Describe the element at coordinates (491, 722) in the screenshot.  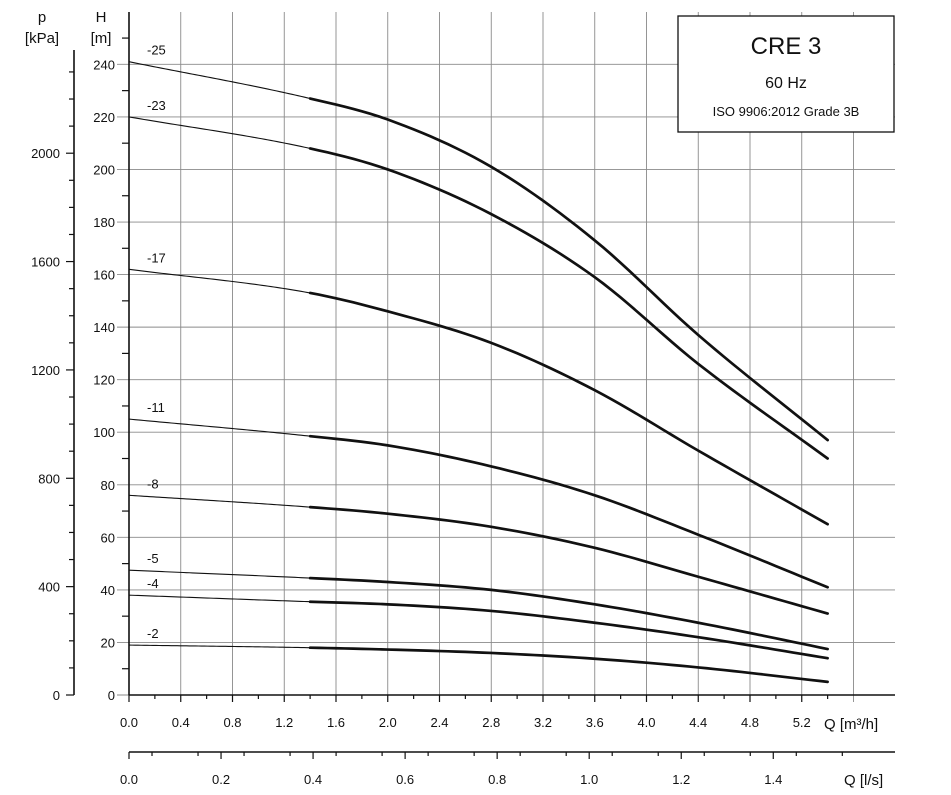
I see `x-tick-label: 2.8` at that location.